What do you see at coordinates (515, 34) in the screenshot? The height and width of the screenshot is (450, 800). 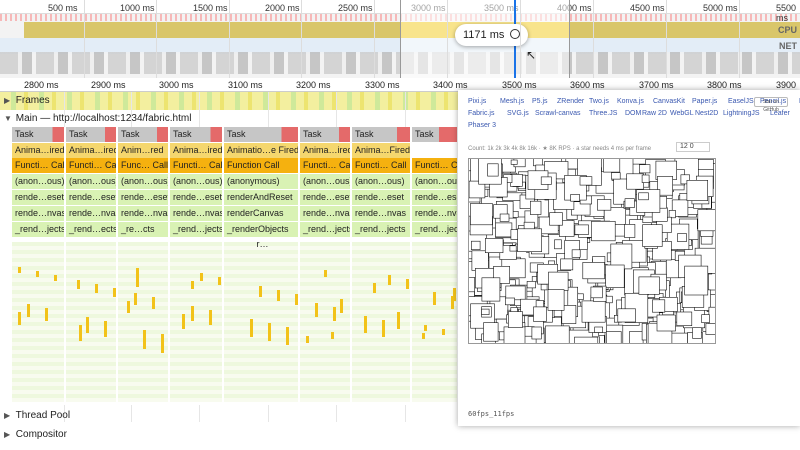 I see `zoom-in-icon` at bounding box center [515, 34].